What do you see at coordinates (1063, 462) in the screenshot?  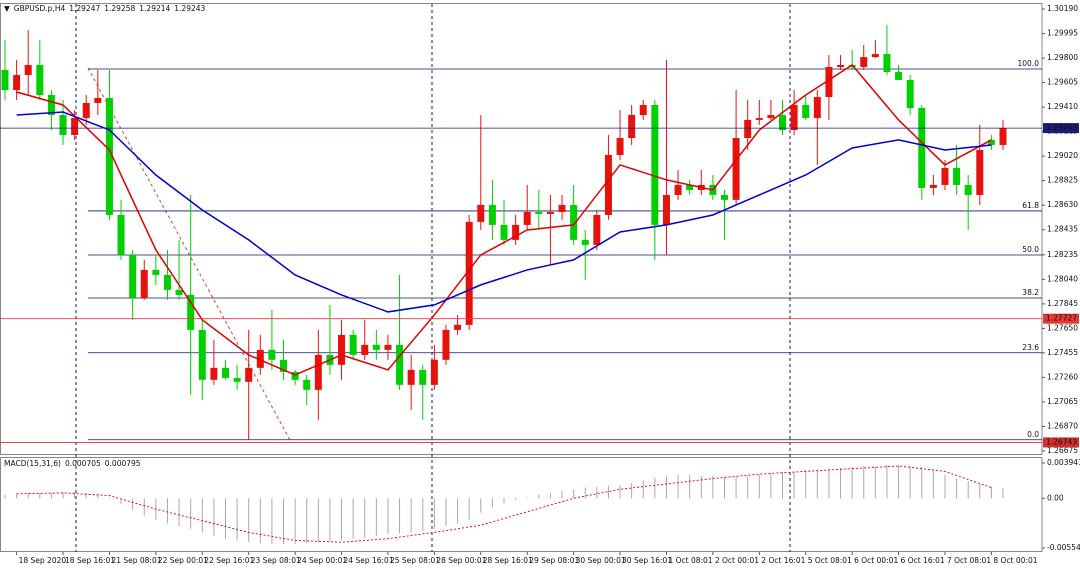 I see `y-tick-label: 0.003941` at bounding box center [1063, 462].